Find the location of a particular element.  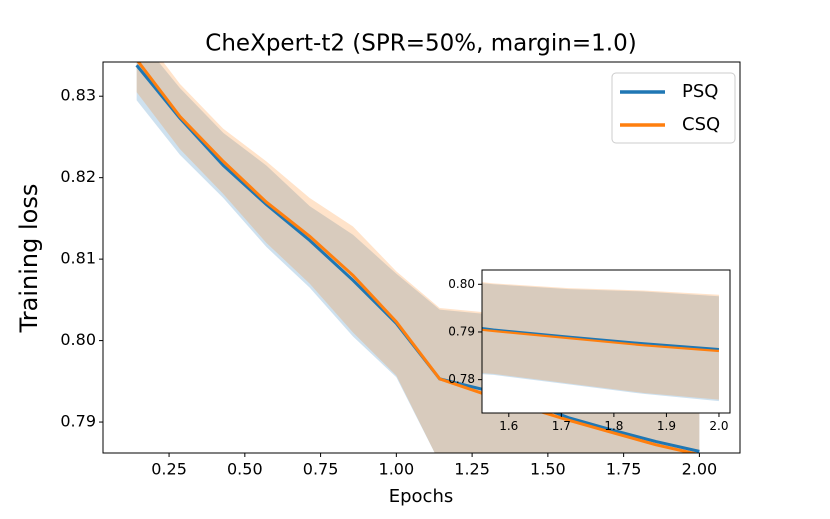

x-tick-label: 1.9 is located at coordinates (666, 426).